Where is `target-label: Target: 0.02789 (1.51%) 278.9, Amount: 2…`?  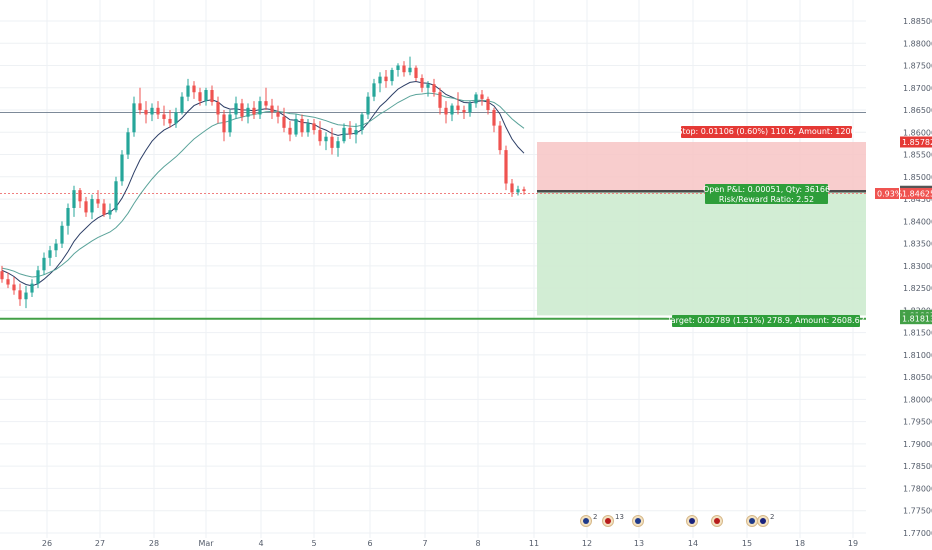 target-label: Target: 0.02789 (1.51%) 278.9, Amount: 2… is located at coordinates (765, 321).